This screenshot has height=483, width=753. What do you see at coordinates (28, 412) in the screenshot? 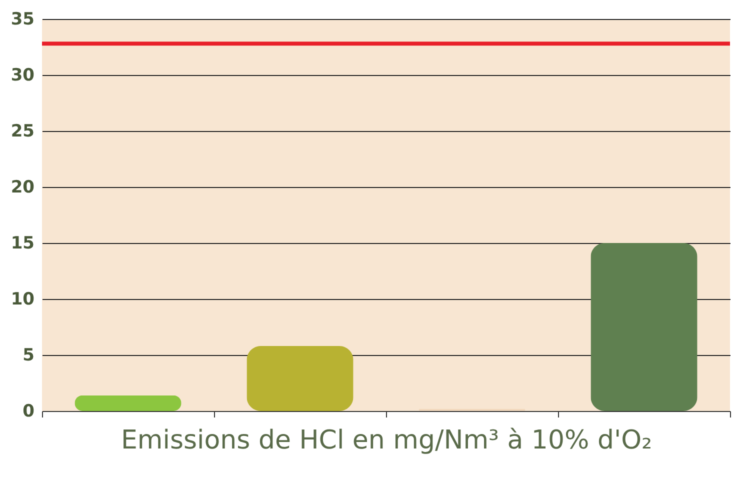
I see `y-tick-label: 0` at bounding box center [28, 412].